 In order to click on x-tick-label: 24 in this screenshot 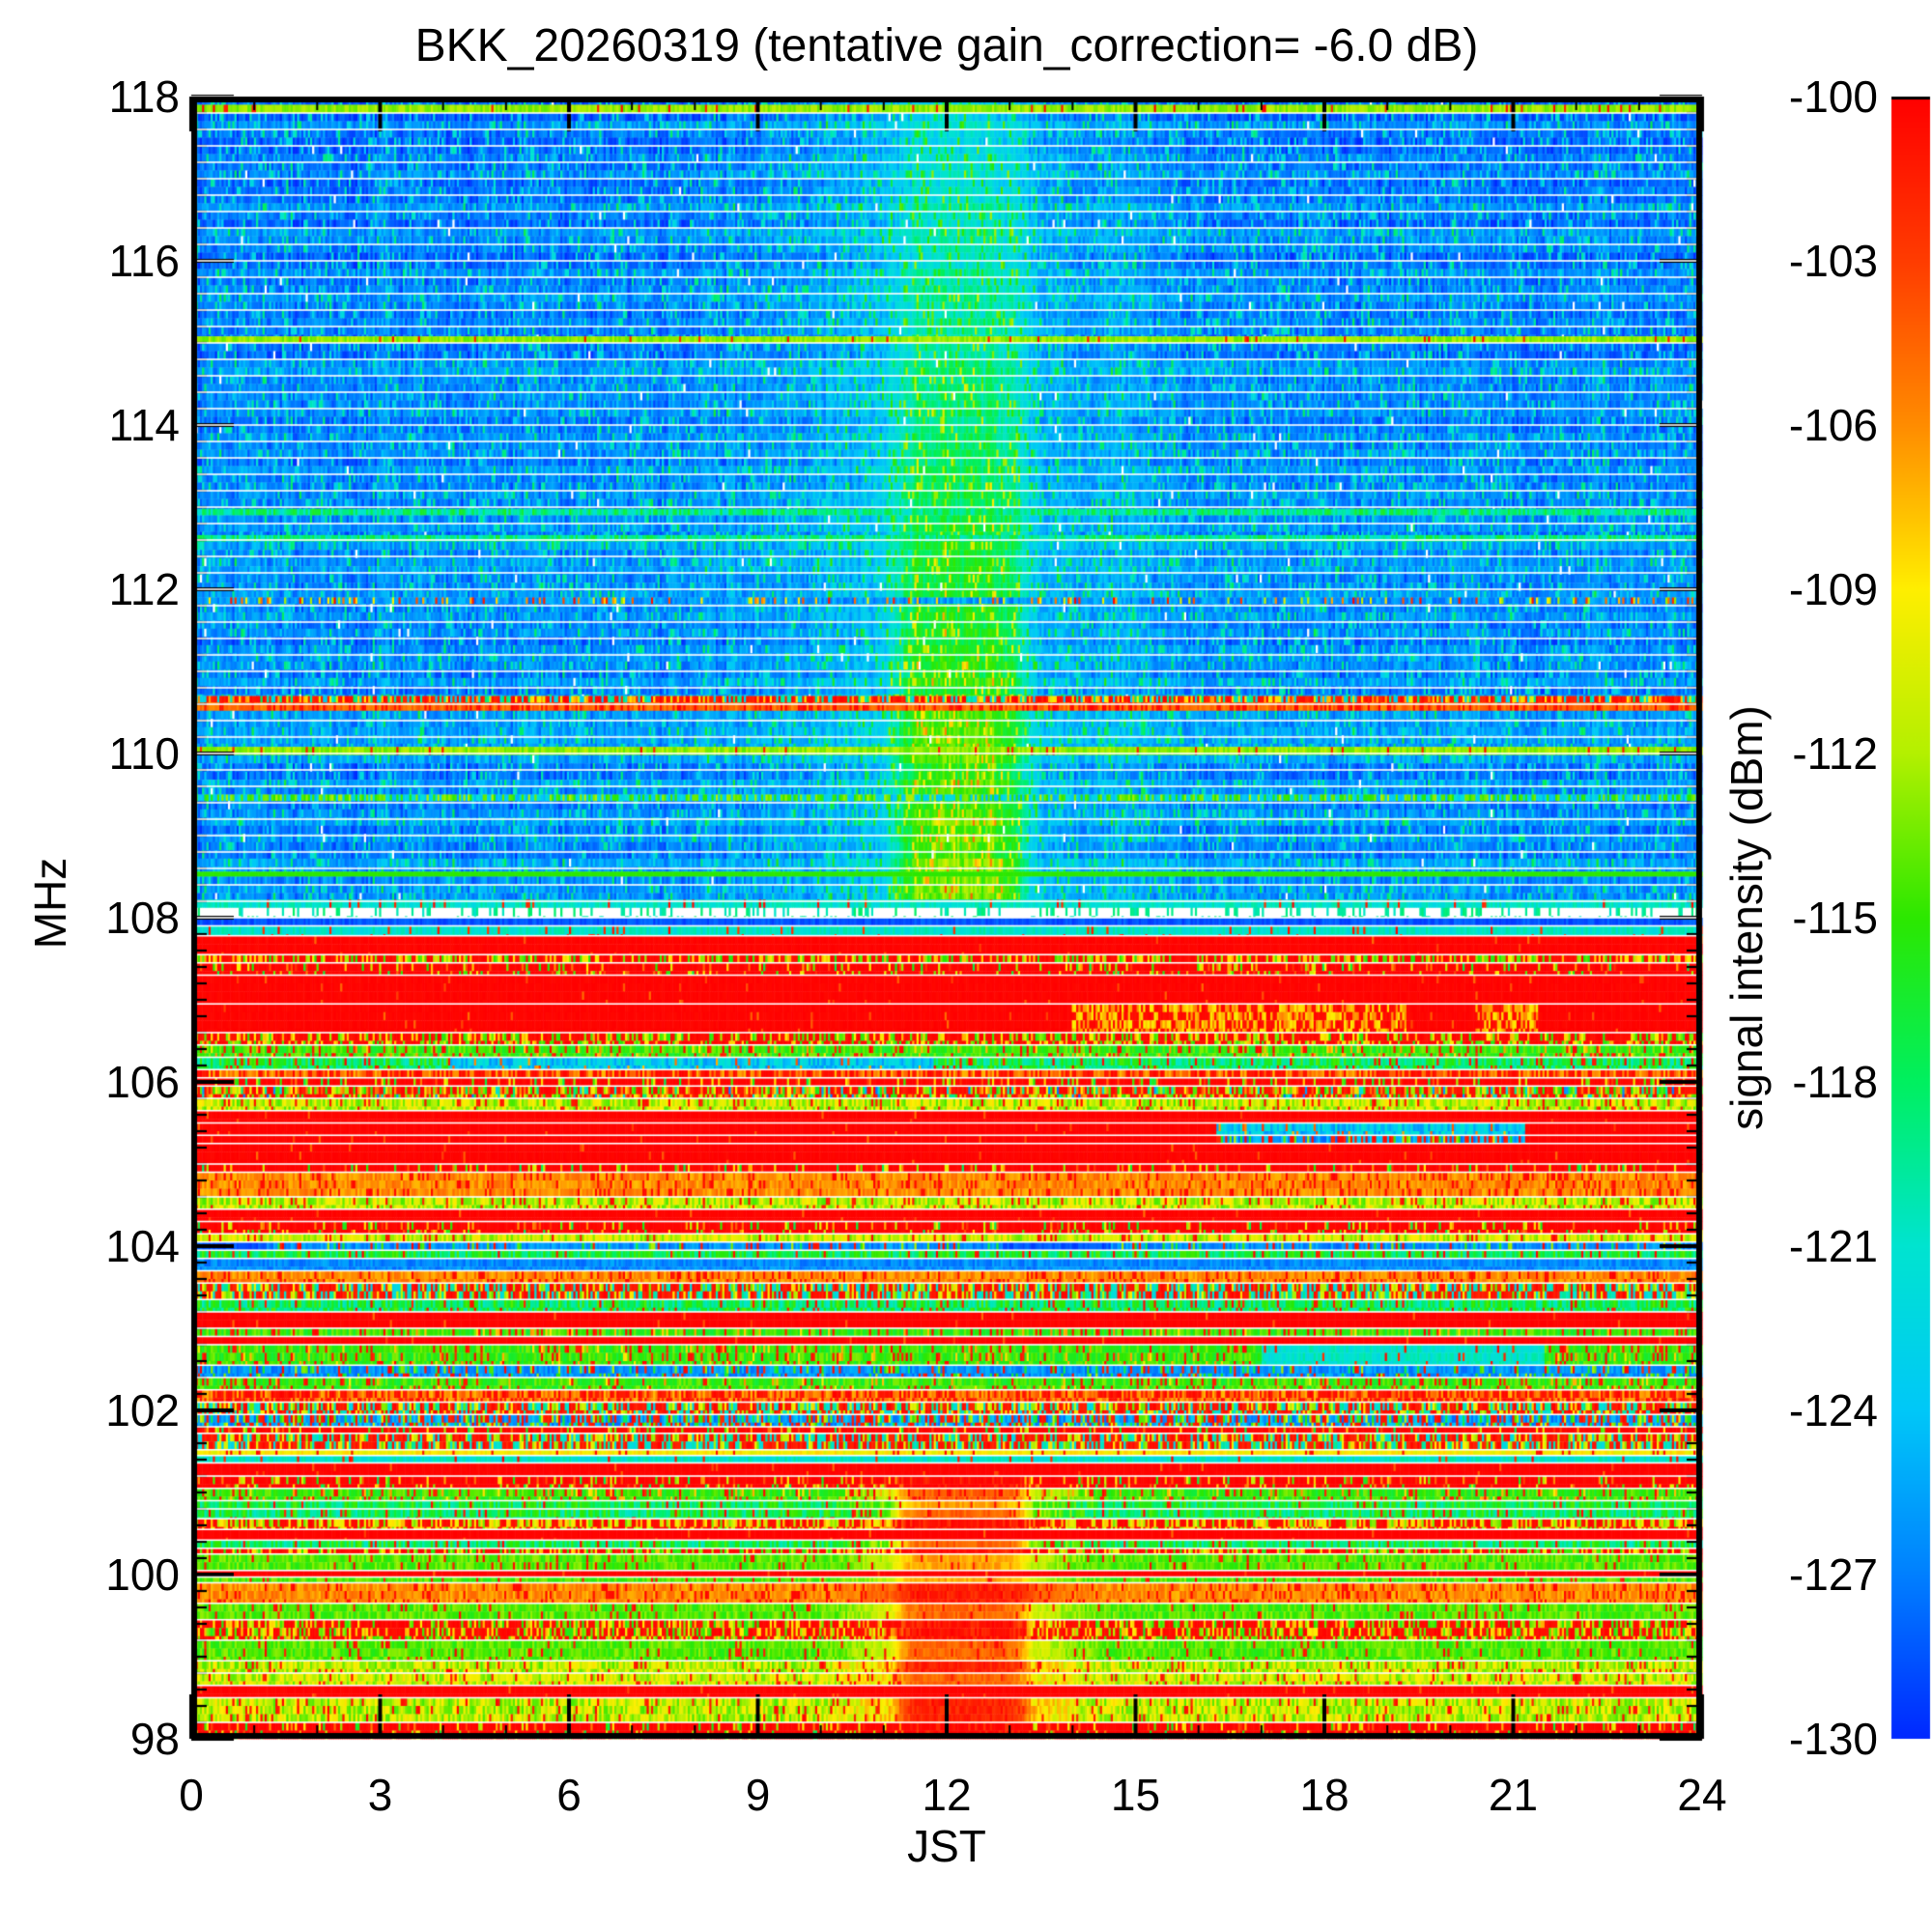, I will do `click(1702, 1795)`.